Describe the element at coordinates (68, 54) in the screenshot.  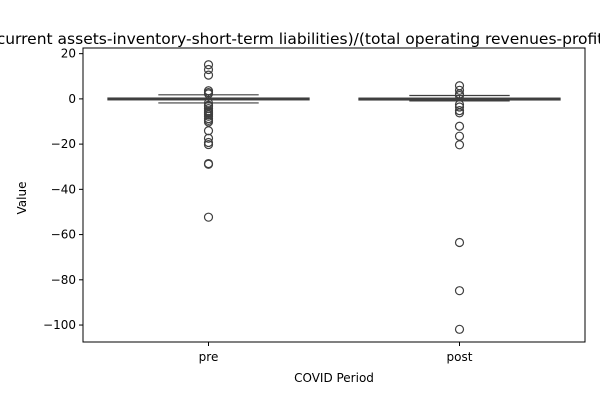
I see `y-tick-label: 20` at that location.